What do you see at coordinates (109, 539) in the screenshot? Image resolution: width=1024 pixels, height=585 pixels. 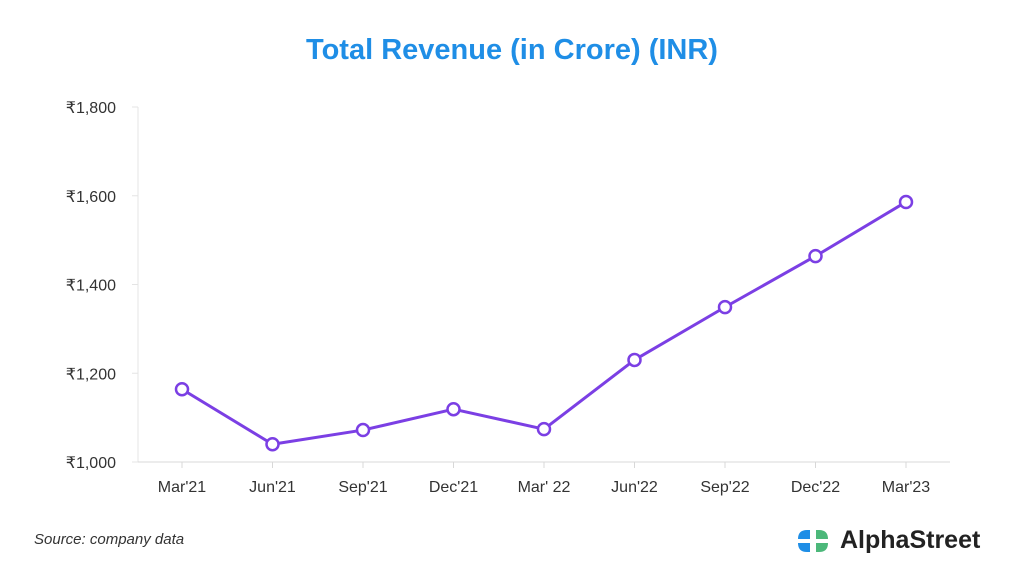 I see `source-note: Source: company data` at bounding box center [109, 539].